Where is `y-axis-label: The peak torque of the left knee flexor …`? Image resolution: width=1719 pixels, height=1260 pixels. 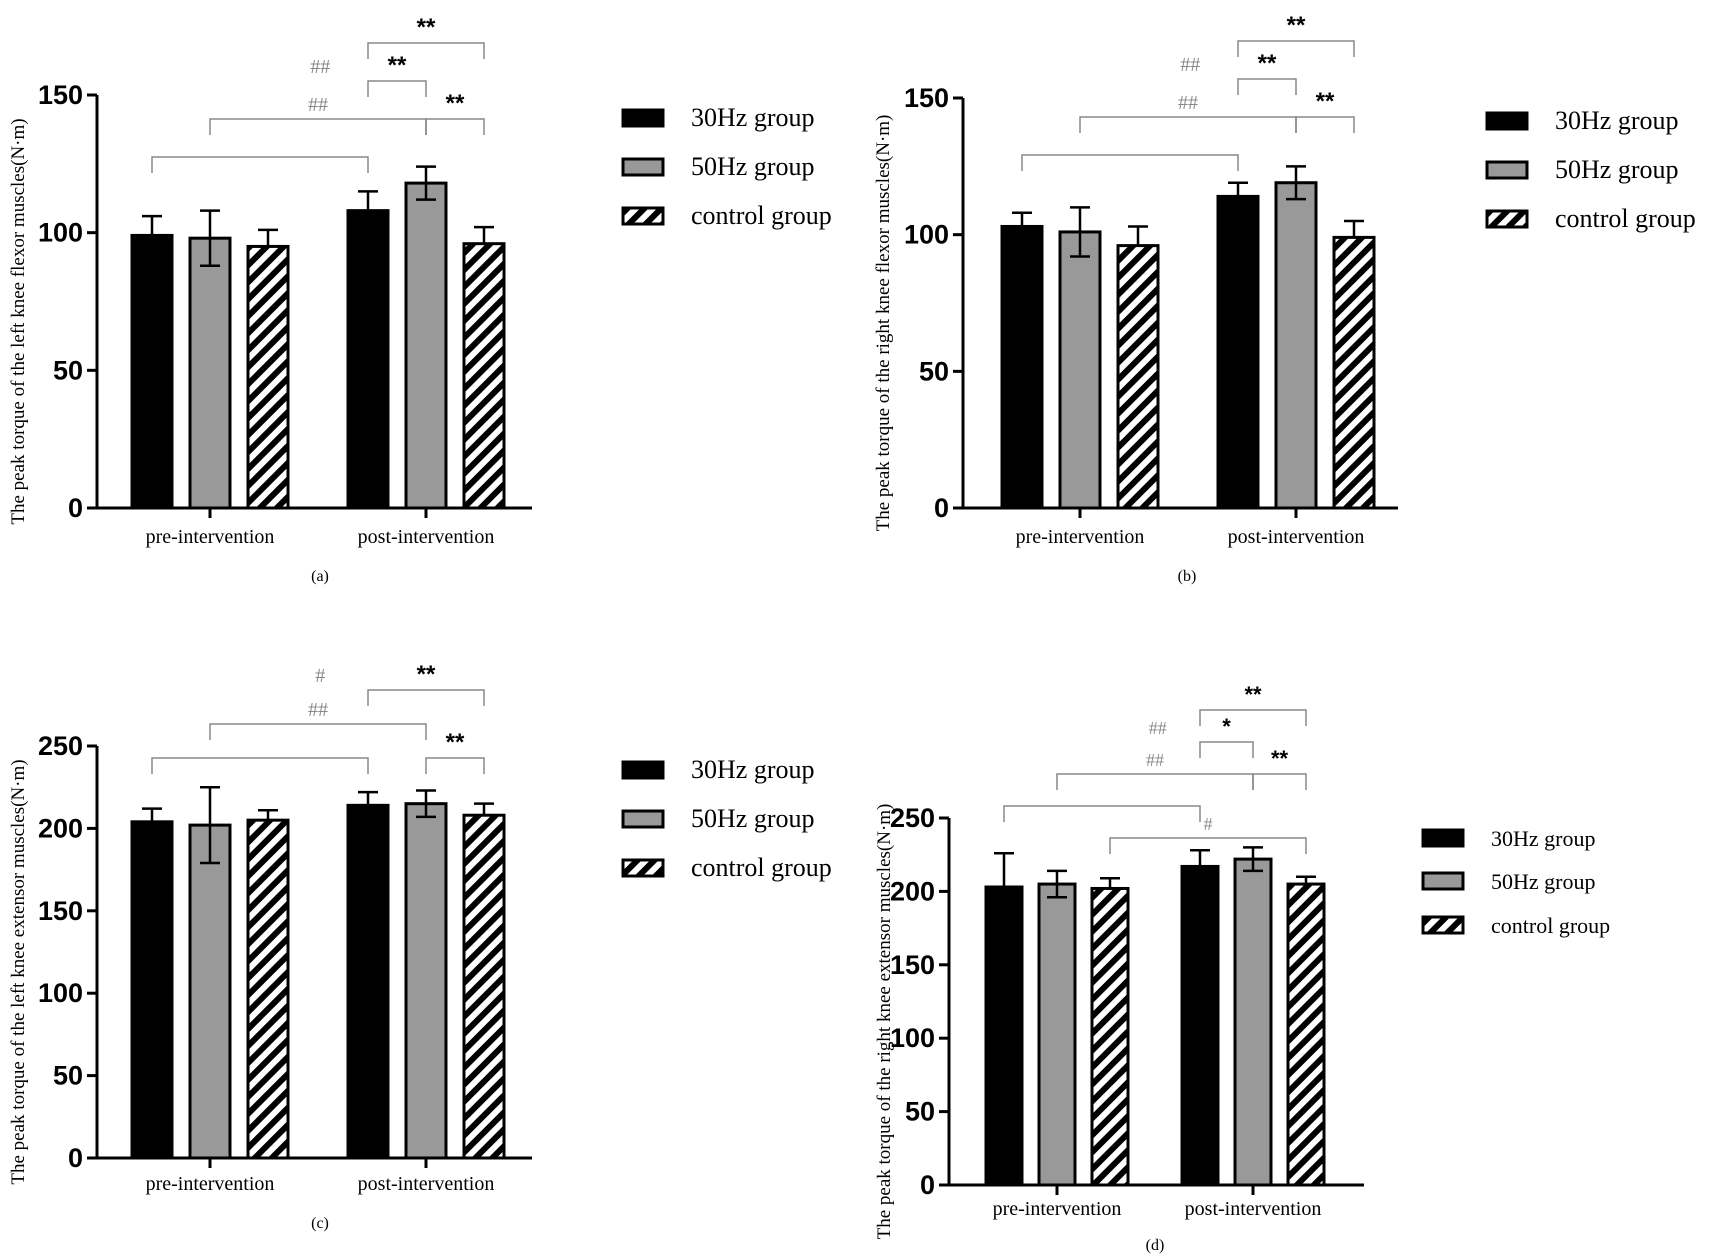 y-axis-label: The peak torque of the left knee flexor … is located at coordinates (18, 321).